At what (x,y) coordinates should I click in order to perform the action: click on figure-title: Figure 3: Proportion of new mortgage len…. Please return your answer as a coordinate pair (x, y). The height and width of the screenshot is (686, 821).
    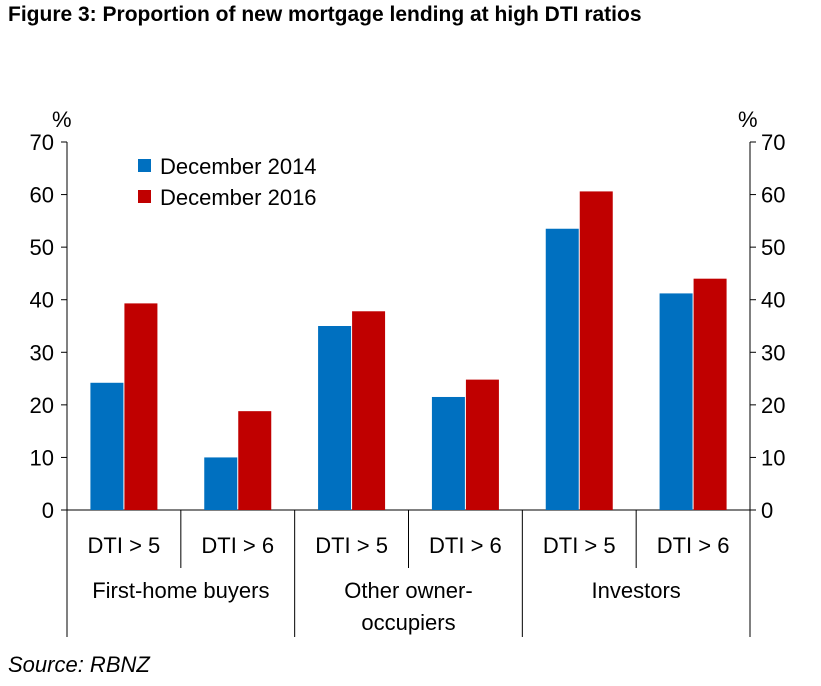
    Looking at the image, I should click on (325, 14).